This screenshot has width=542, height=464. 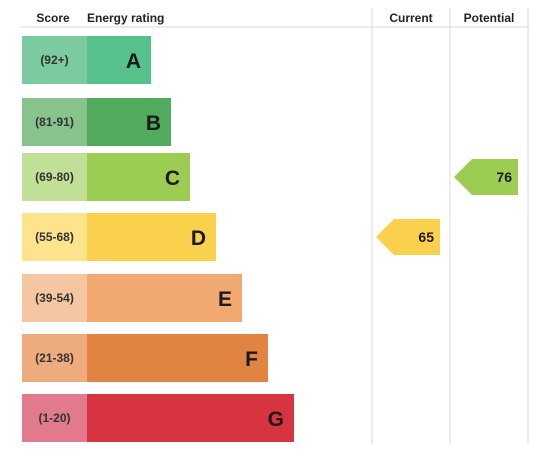 I want to click on rating-markers: 65 76, so click(x=447, y=207).